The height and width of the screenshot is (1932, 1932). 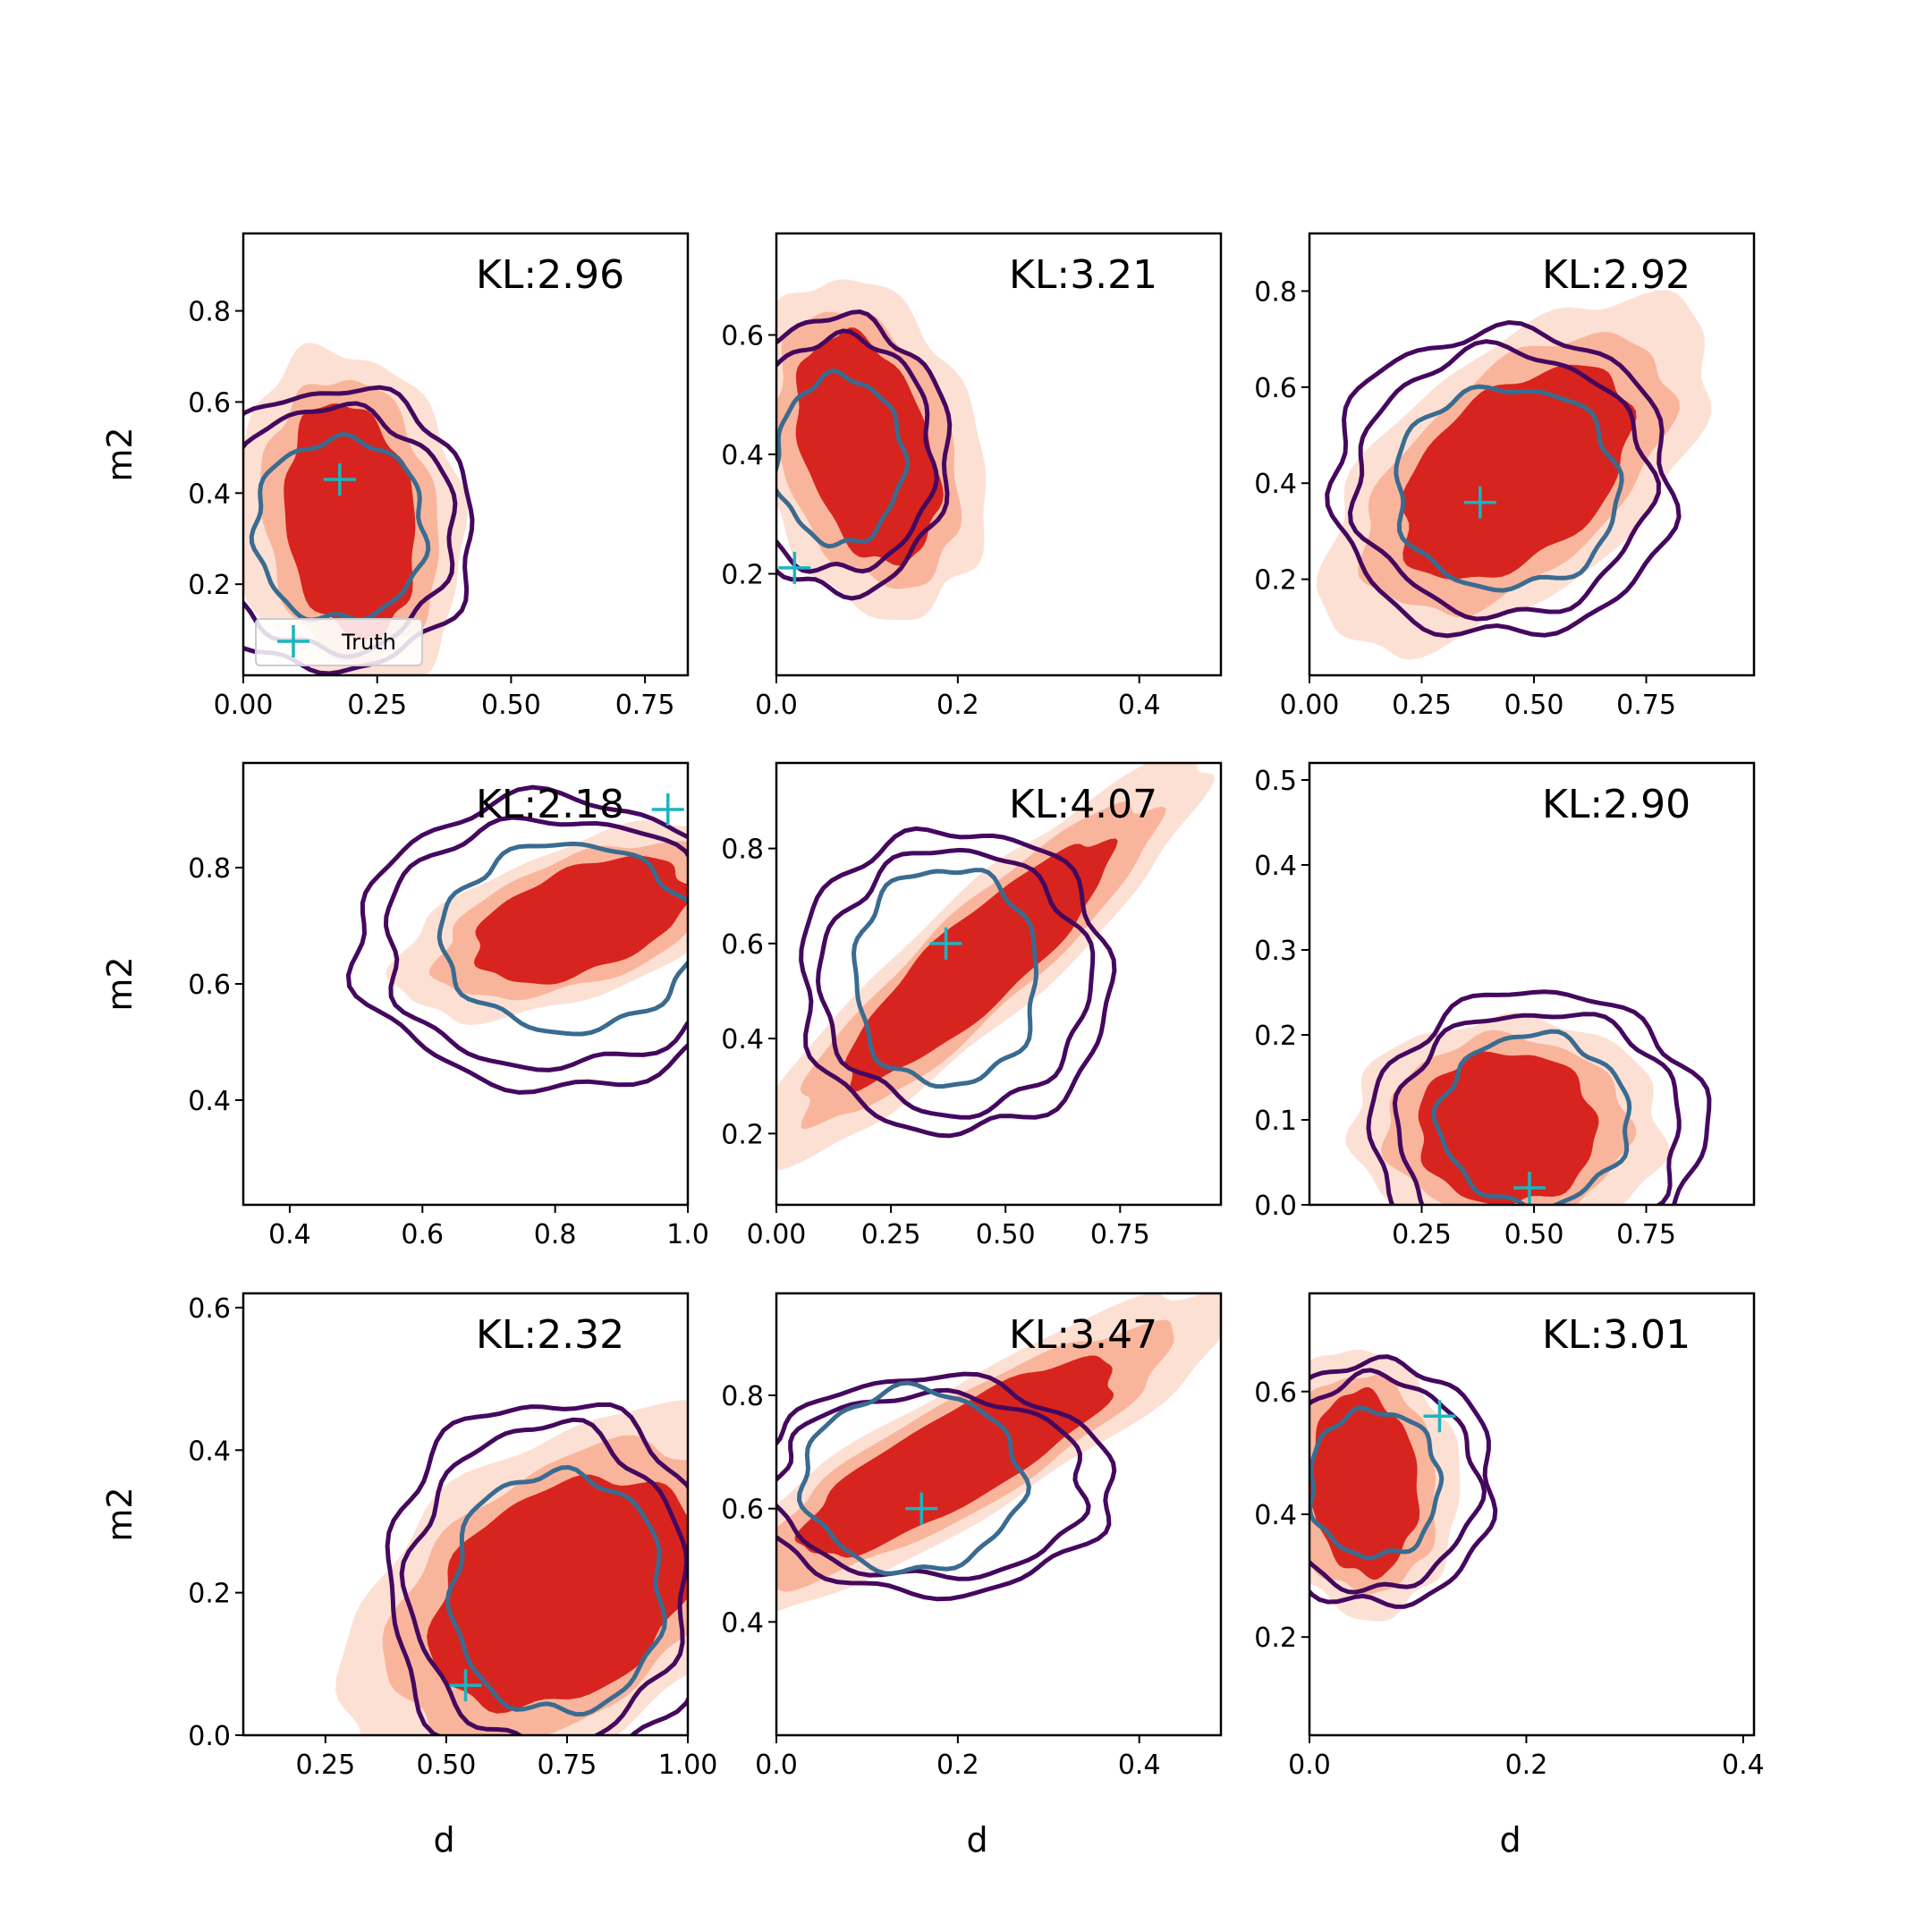 I want to click on subplot-5: 0.00 0.25 0.50 0.75 0.2 0.4 0.6 0.8 KL:4.07, so click(x=972, y=1005).